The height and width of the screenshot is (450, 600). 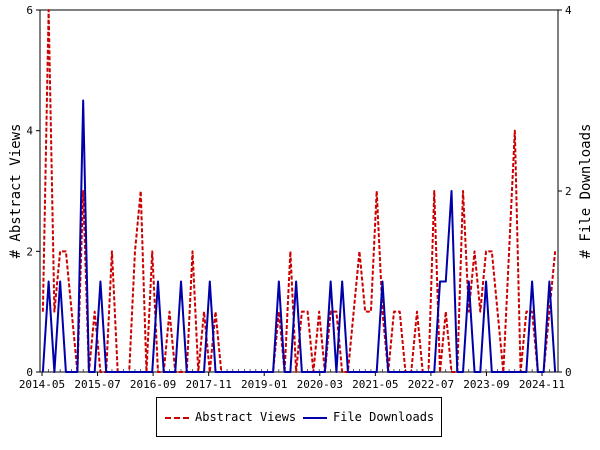 What do you see at coordinates (16, 191) in the screenshot?
I see `y-axis-left-title: # Abstract Views` at bounding box center [16, 191].